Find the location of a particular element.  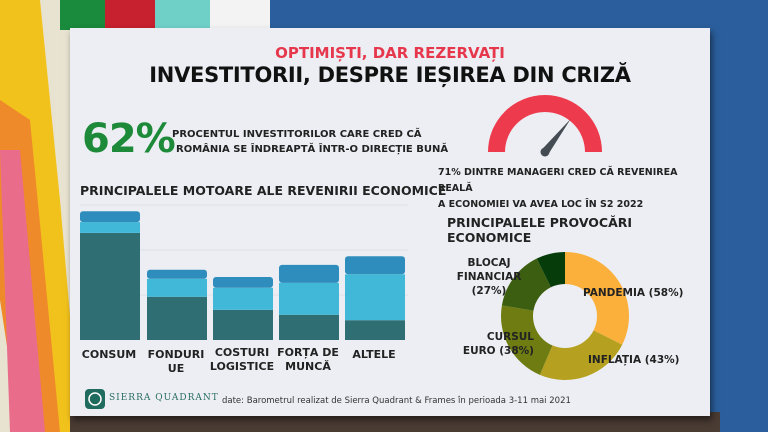

category-label: FONDURI UE is located at coordinates (176, 361).